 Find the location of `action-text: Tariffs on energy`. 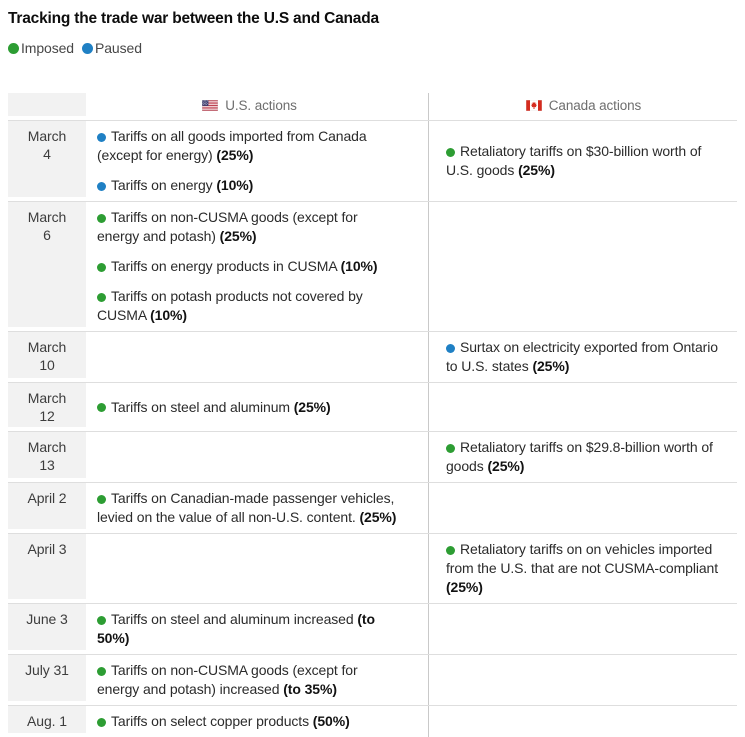

action-text: Tariffs on energy is located at coordinates (162, 185).